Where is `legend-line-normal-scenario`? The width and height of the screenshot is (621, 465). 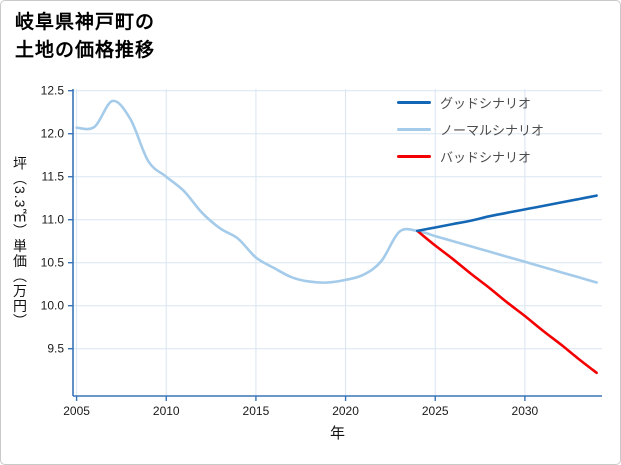 legend-line-normal-scenario is located at coordinates (414, 129).